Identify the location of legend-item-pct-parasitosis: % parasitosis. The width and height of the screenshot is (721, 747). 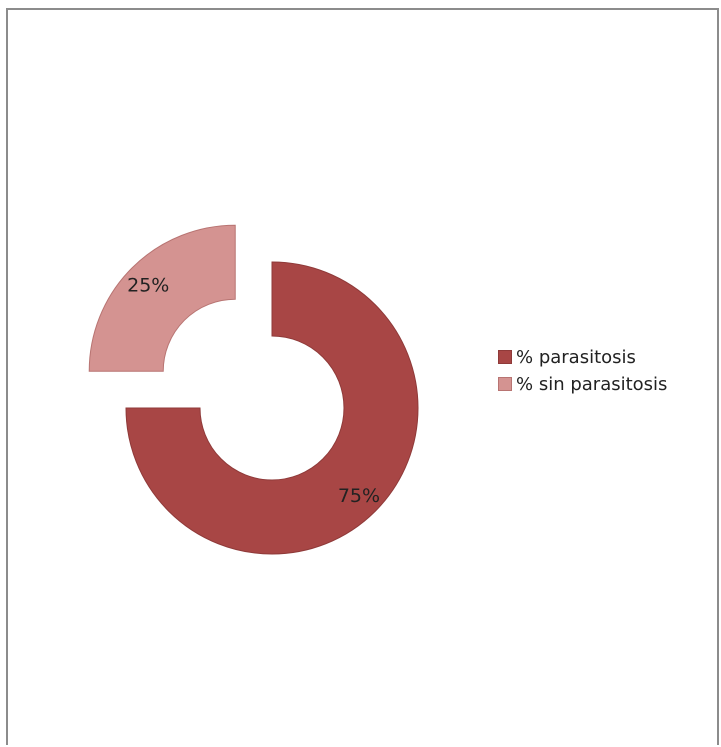
(582, 357).